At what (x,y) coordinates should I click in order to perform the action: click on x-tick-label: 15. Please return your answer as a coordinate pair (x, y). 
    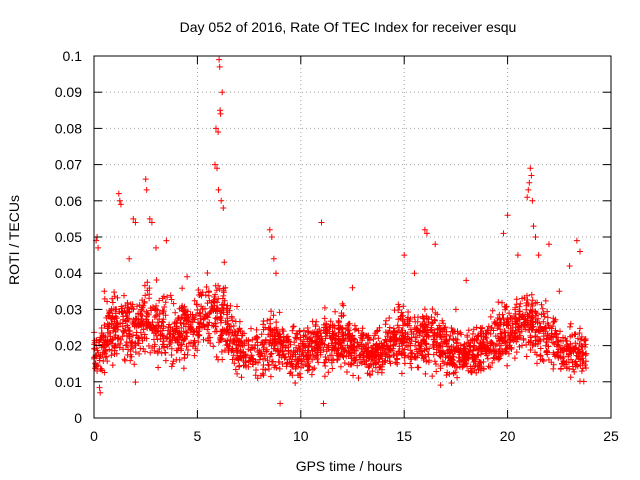
    Looking at the image, I should click on (404, 436).